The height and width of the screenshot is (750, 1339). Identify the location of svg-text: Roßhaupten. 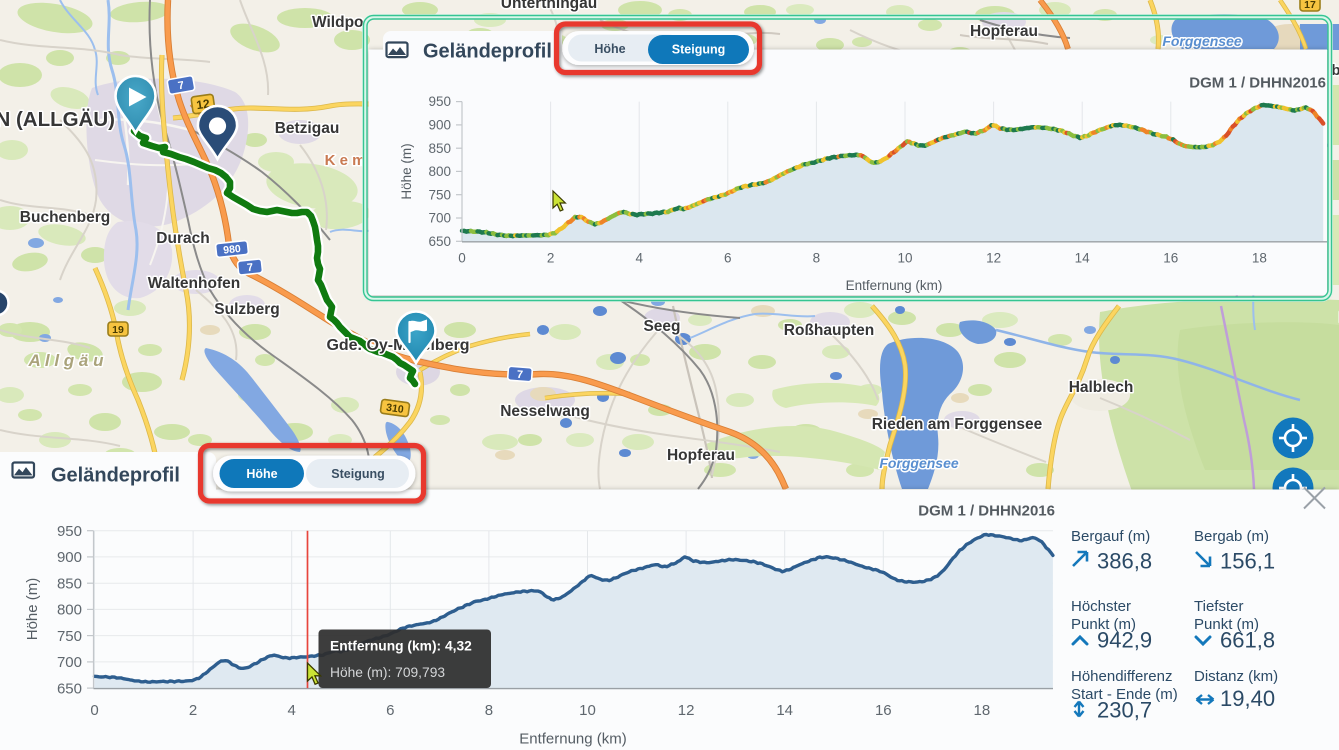
(829, 330).